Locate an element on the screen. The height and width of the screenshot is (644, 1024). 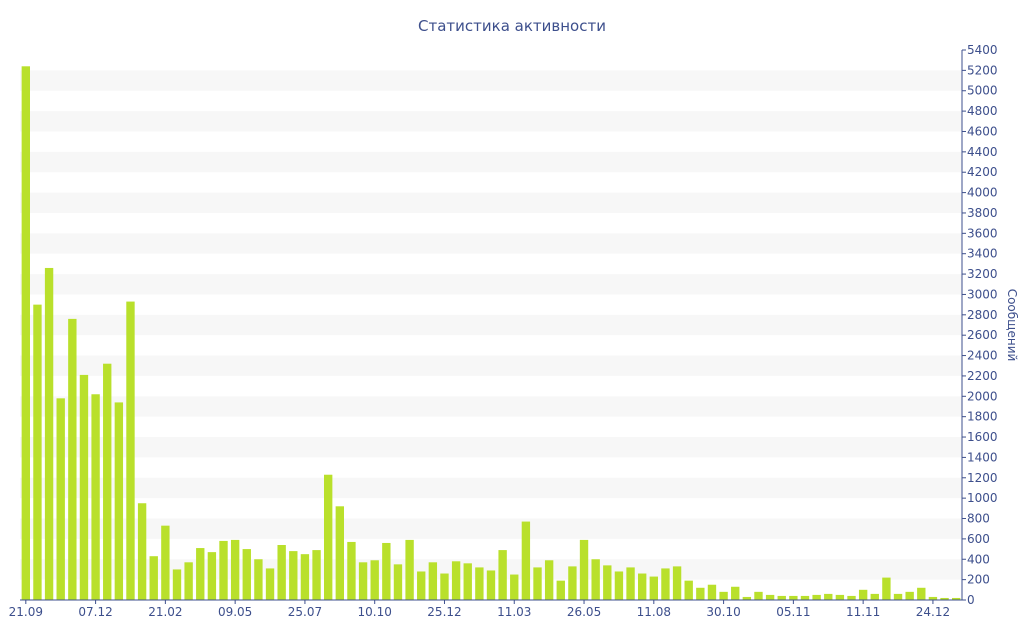
x-tick-label: 11.11 is located at coordinates (863, 612).